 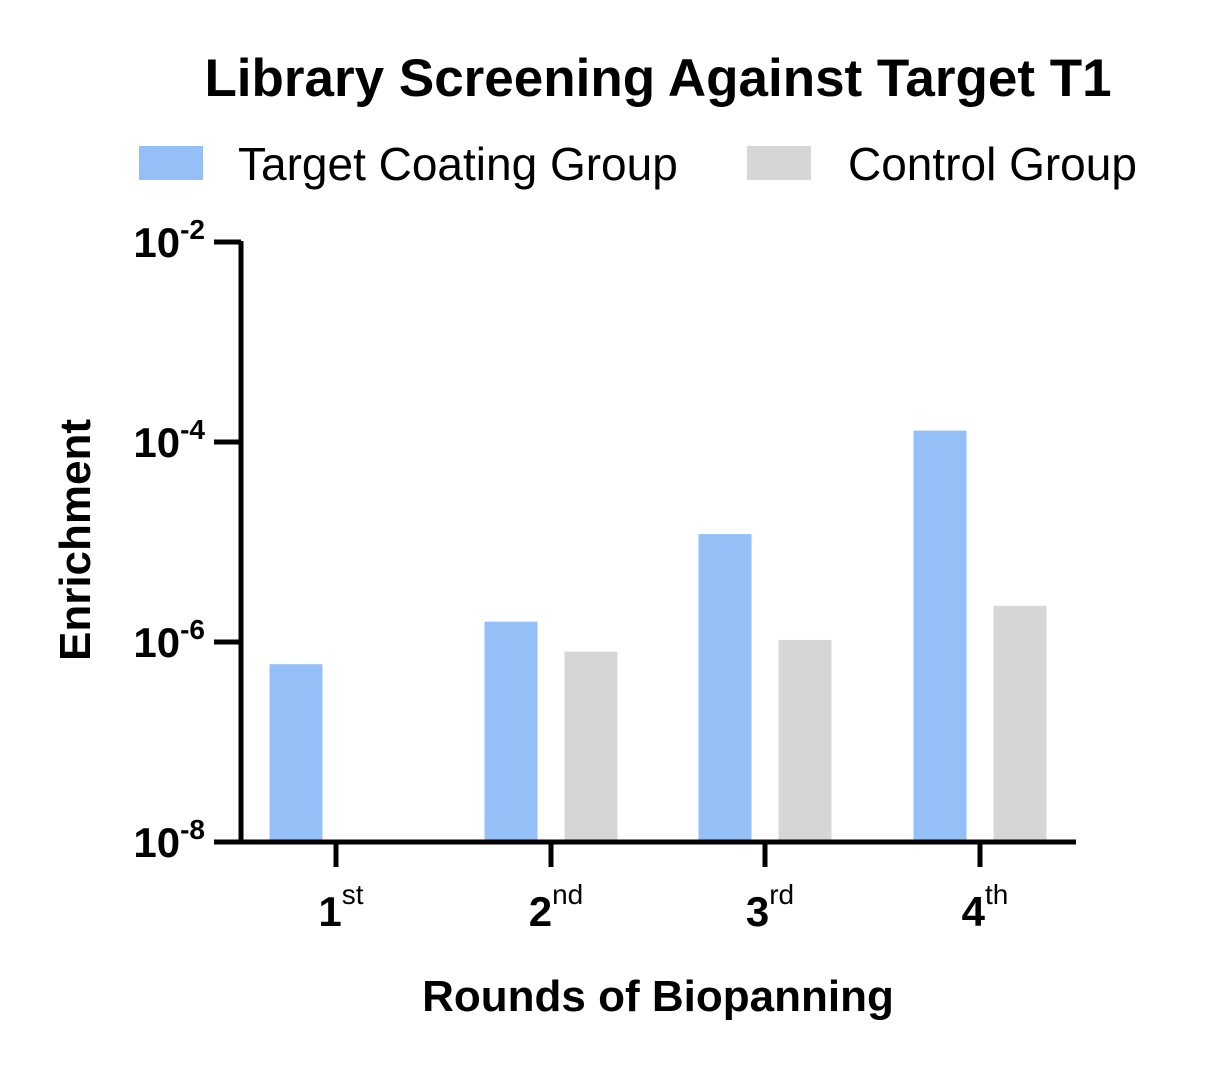 I want to click on y-tick-exponent: -2, so click(x=192, y=229).